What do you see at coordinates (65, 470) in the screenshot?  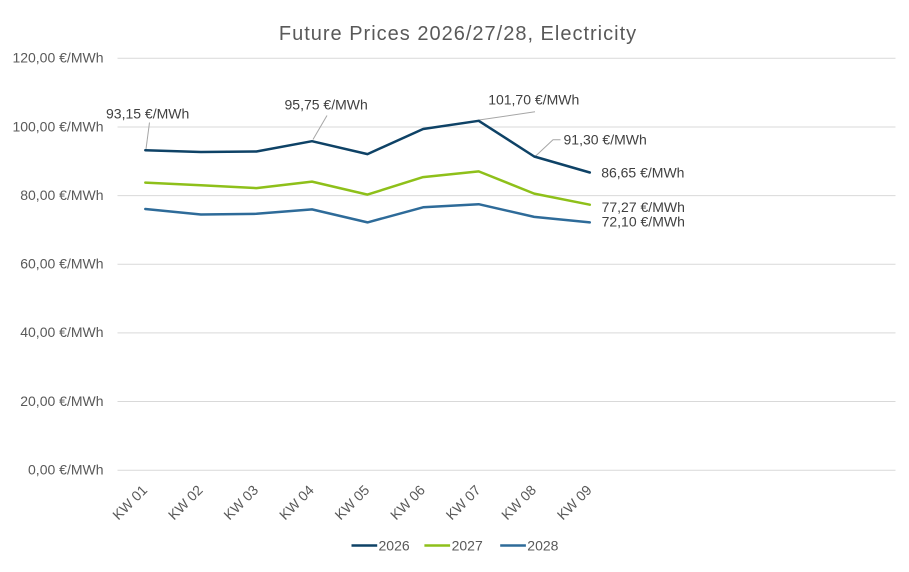 I see `svg-text: 0,00 €/MWh` at bounding box center [65, 470].